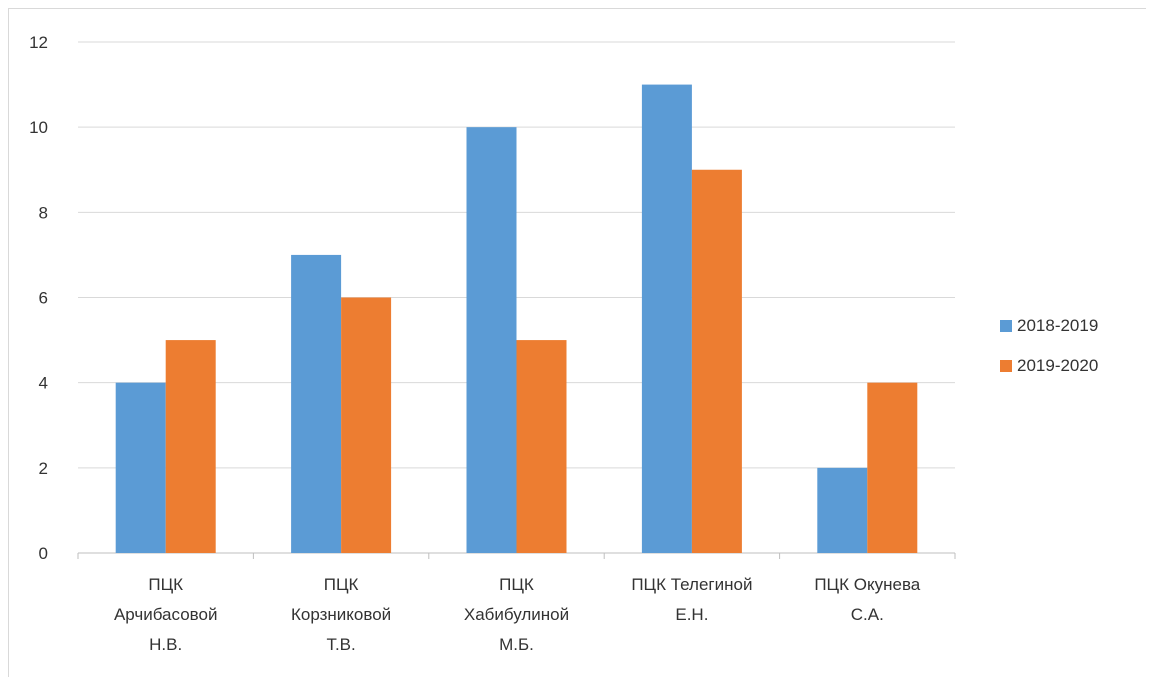 Image resolution: width=1149 pixels, height=677 pixels. What do you see at coordinates (43, 383) in the screenshot?
I see `y-tick-label-4: 4` at bounding box center [43, 383].